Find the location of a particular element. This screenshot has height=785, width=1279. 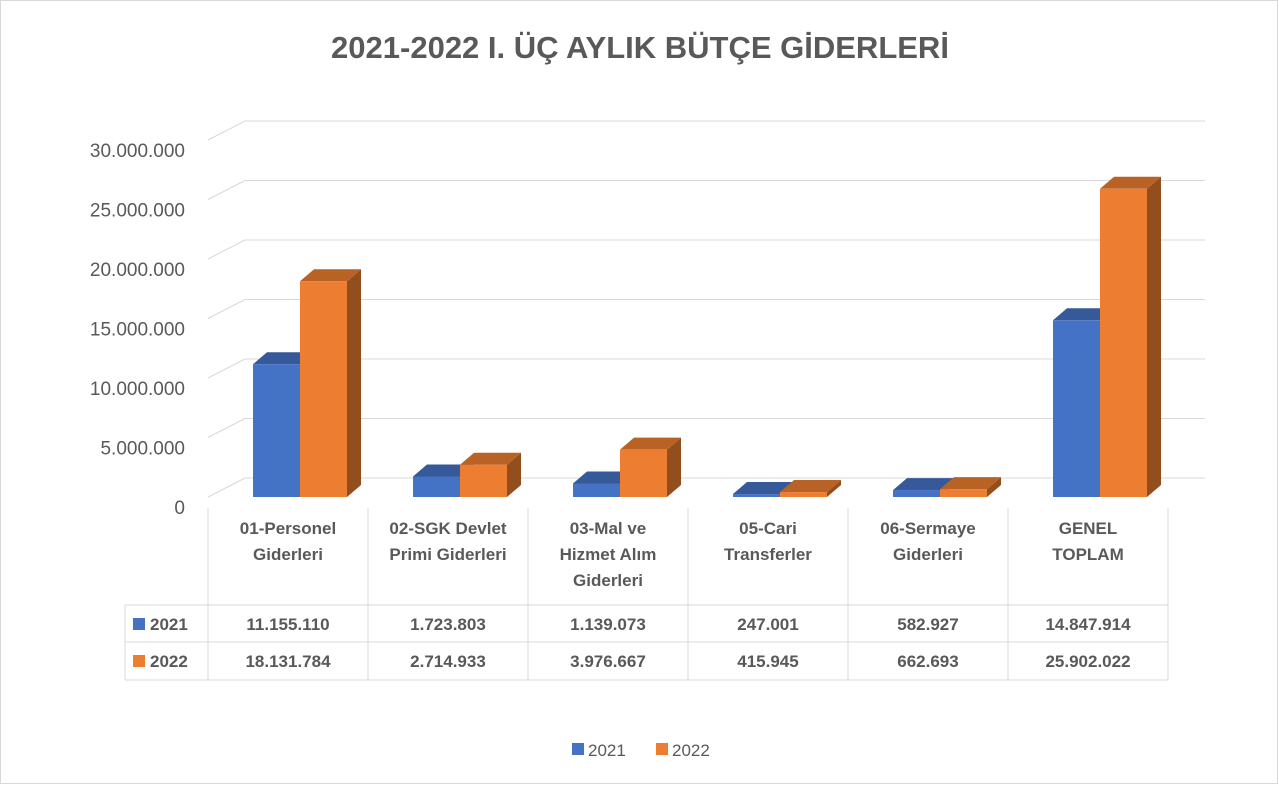

table-value: 11.155.110 is located at coordinates (287, 624).